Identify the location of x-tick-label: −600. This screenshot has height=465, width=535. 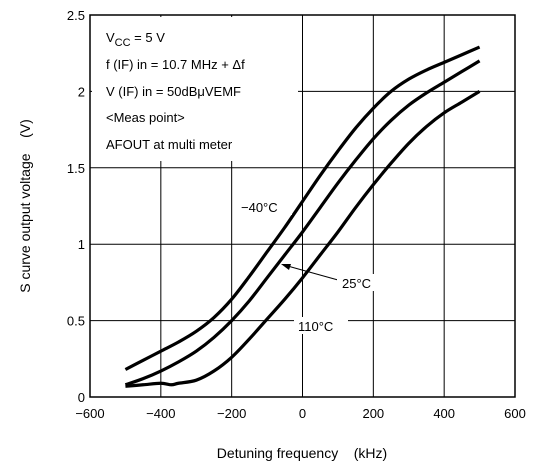
(89, 413).